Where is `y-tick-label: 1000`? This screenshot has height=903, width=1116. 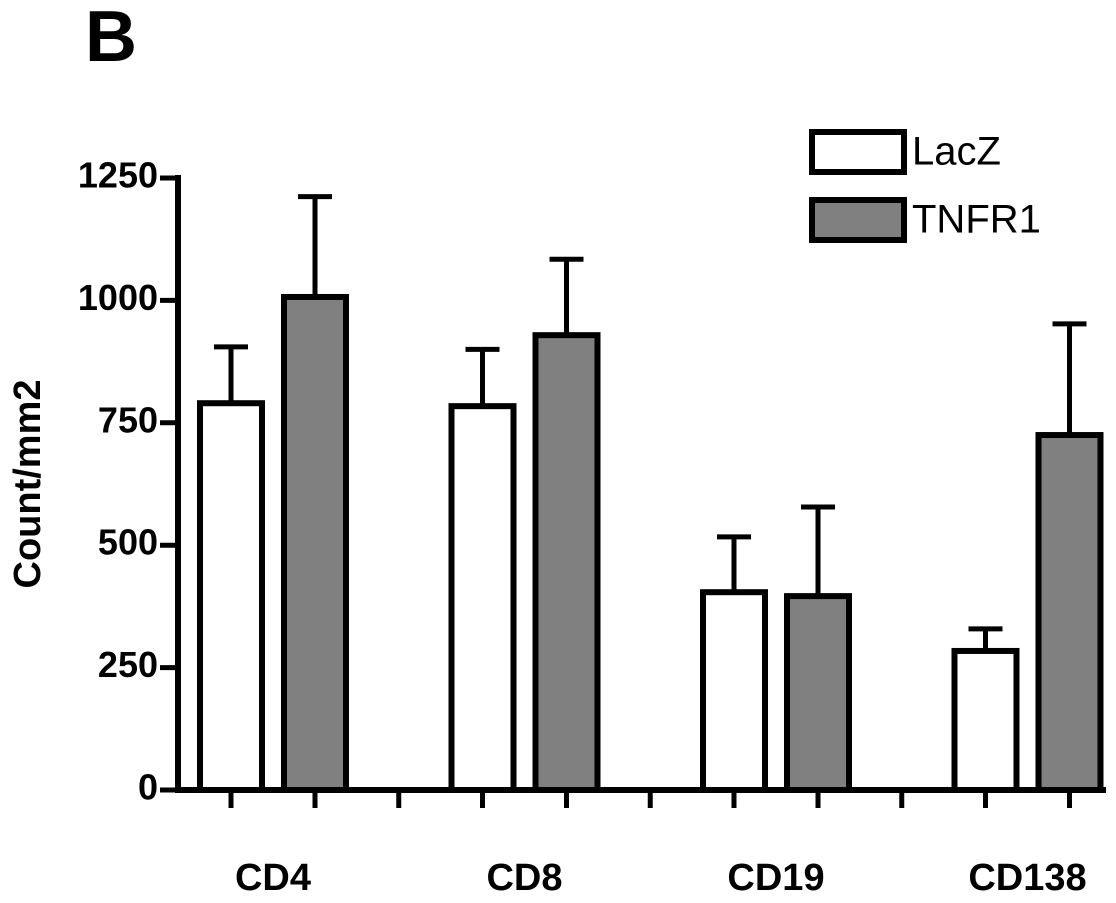
y-tick-label: 1000 is located at coordinates (118, 297).